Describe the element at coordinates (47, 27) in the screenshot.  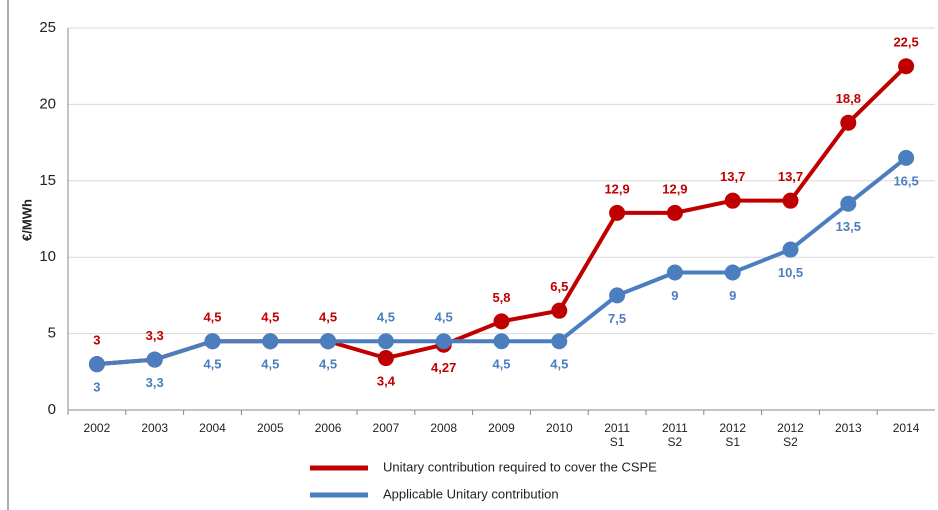
I see `y-tick-label: 25` at that location.